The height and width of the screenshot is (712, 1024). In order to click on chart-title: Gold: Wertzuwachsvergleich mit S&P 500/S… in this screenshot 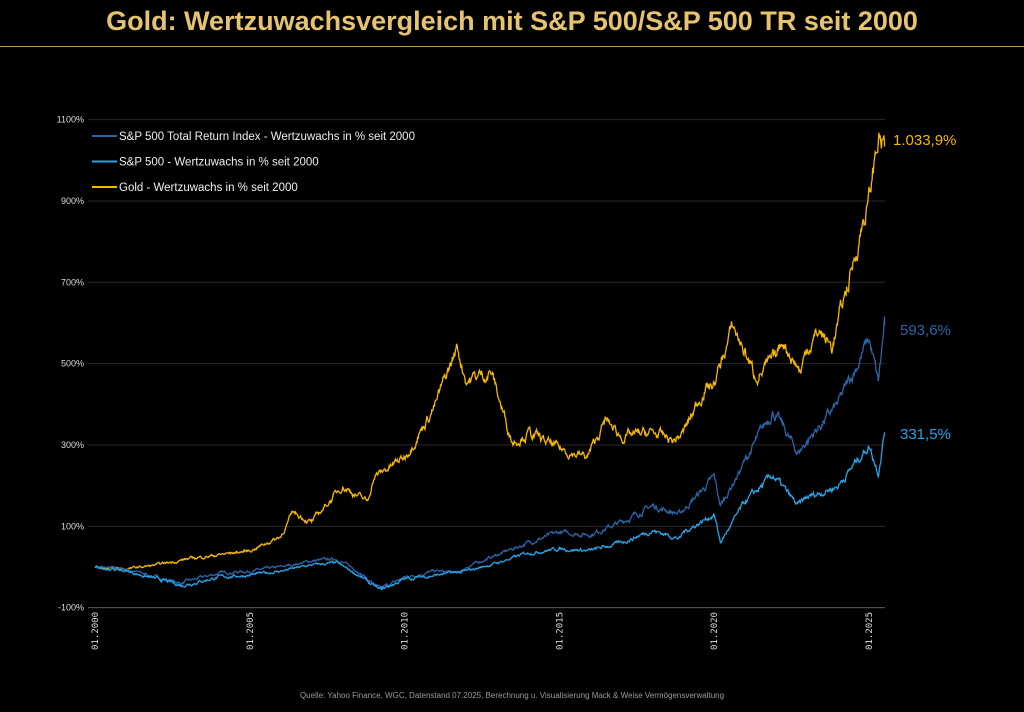, I will do `click(512, 21)`.